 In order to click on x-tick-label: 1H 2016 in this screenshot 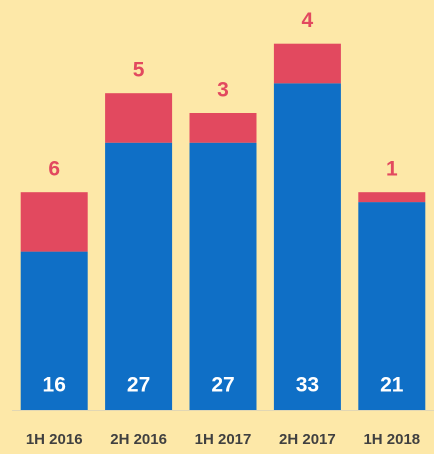, I will do `click(54, 439)`.